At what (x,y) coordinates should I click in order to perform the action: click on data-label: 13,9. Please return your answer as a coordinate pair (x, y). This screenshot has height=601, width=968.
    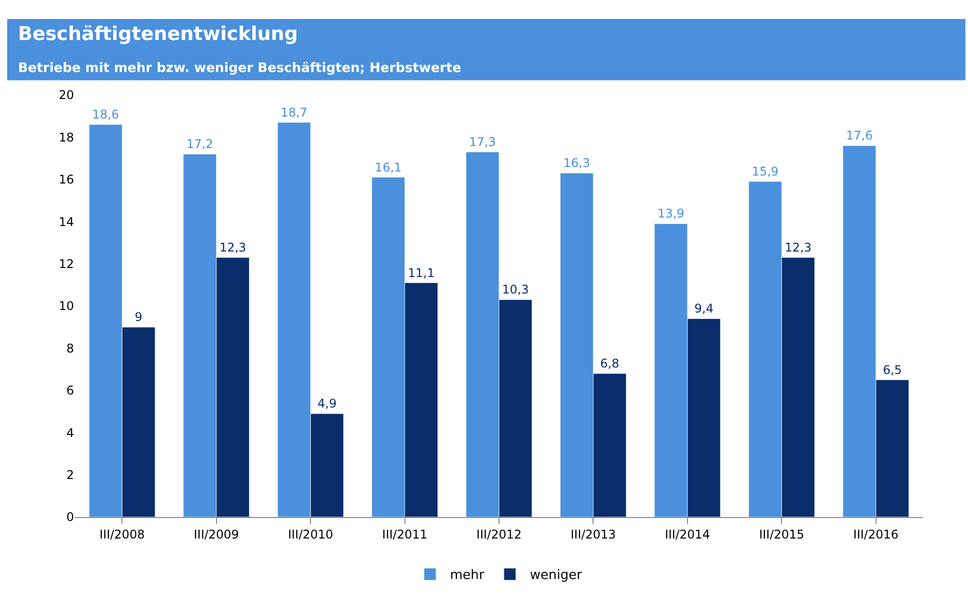
    Looking at the image, I should click on (671, 213).